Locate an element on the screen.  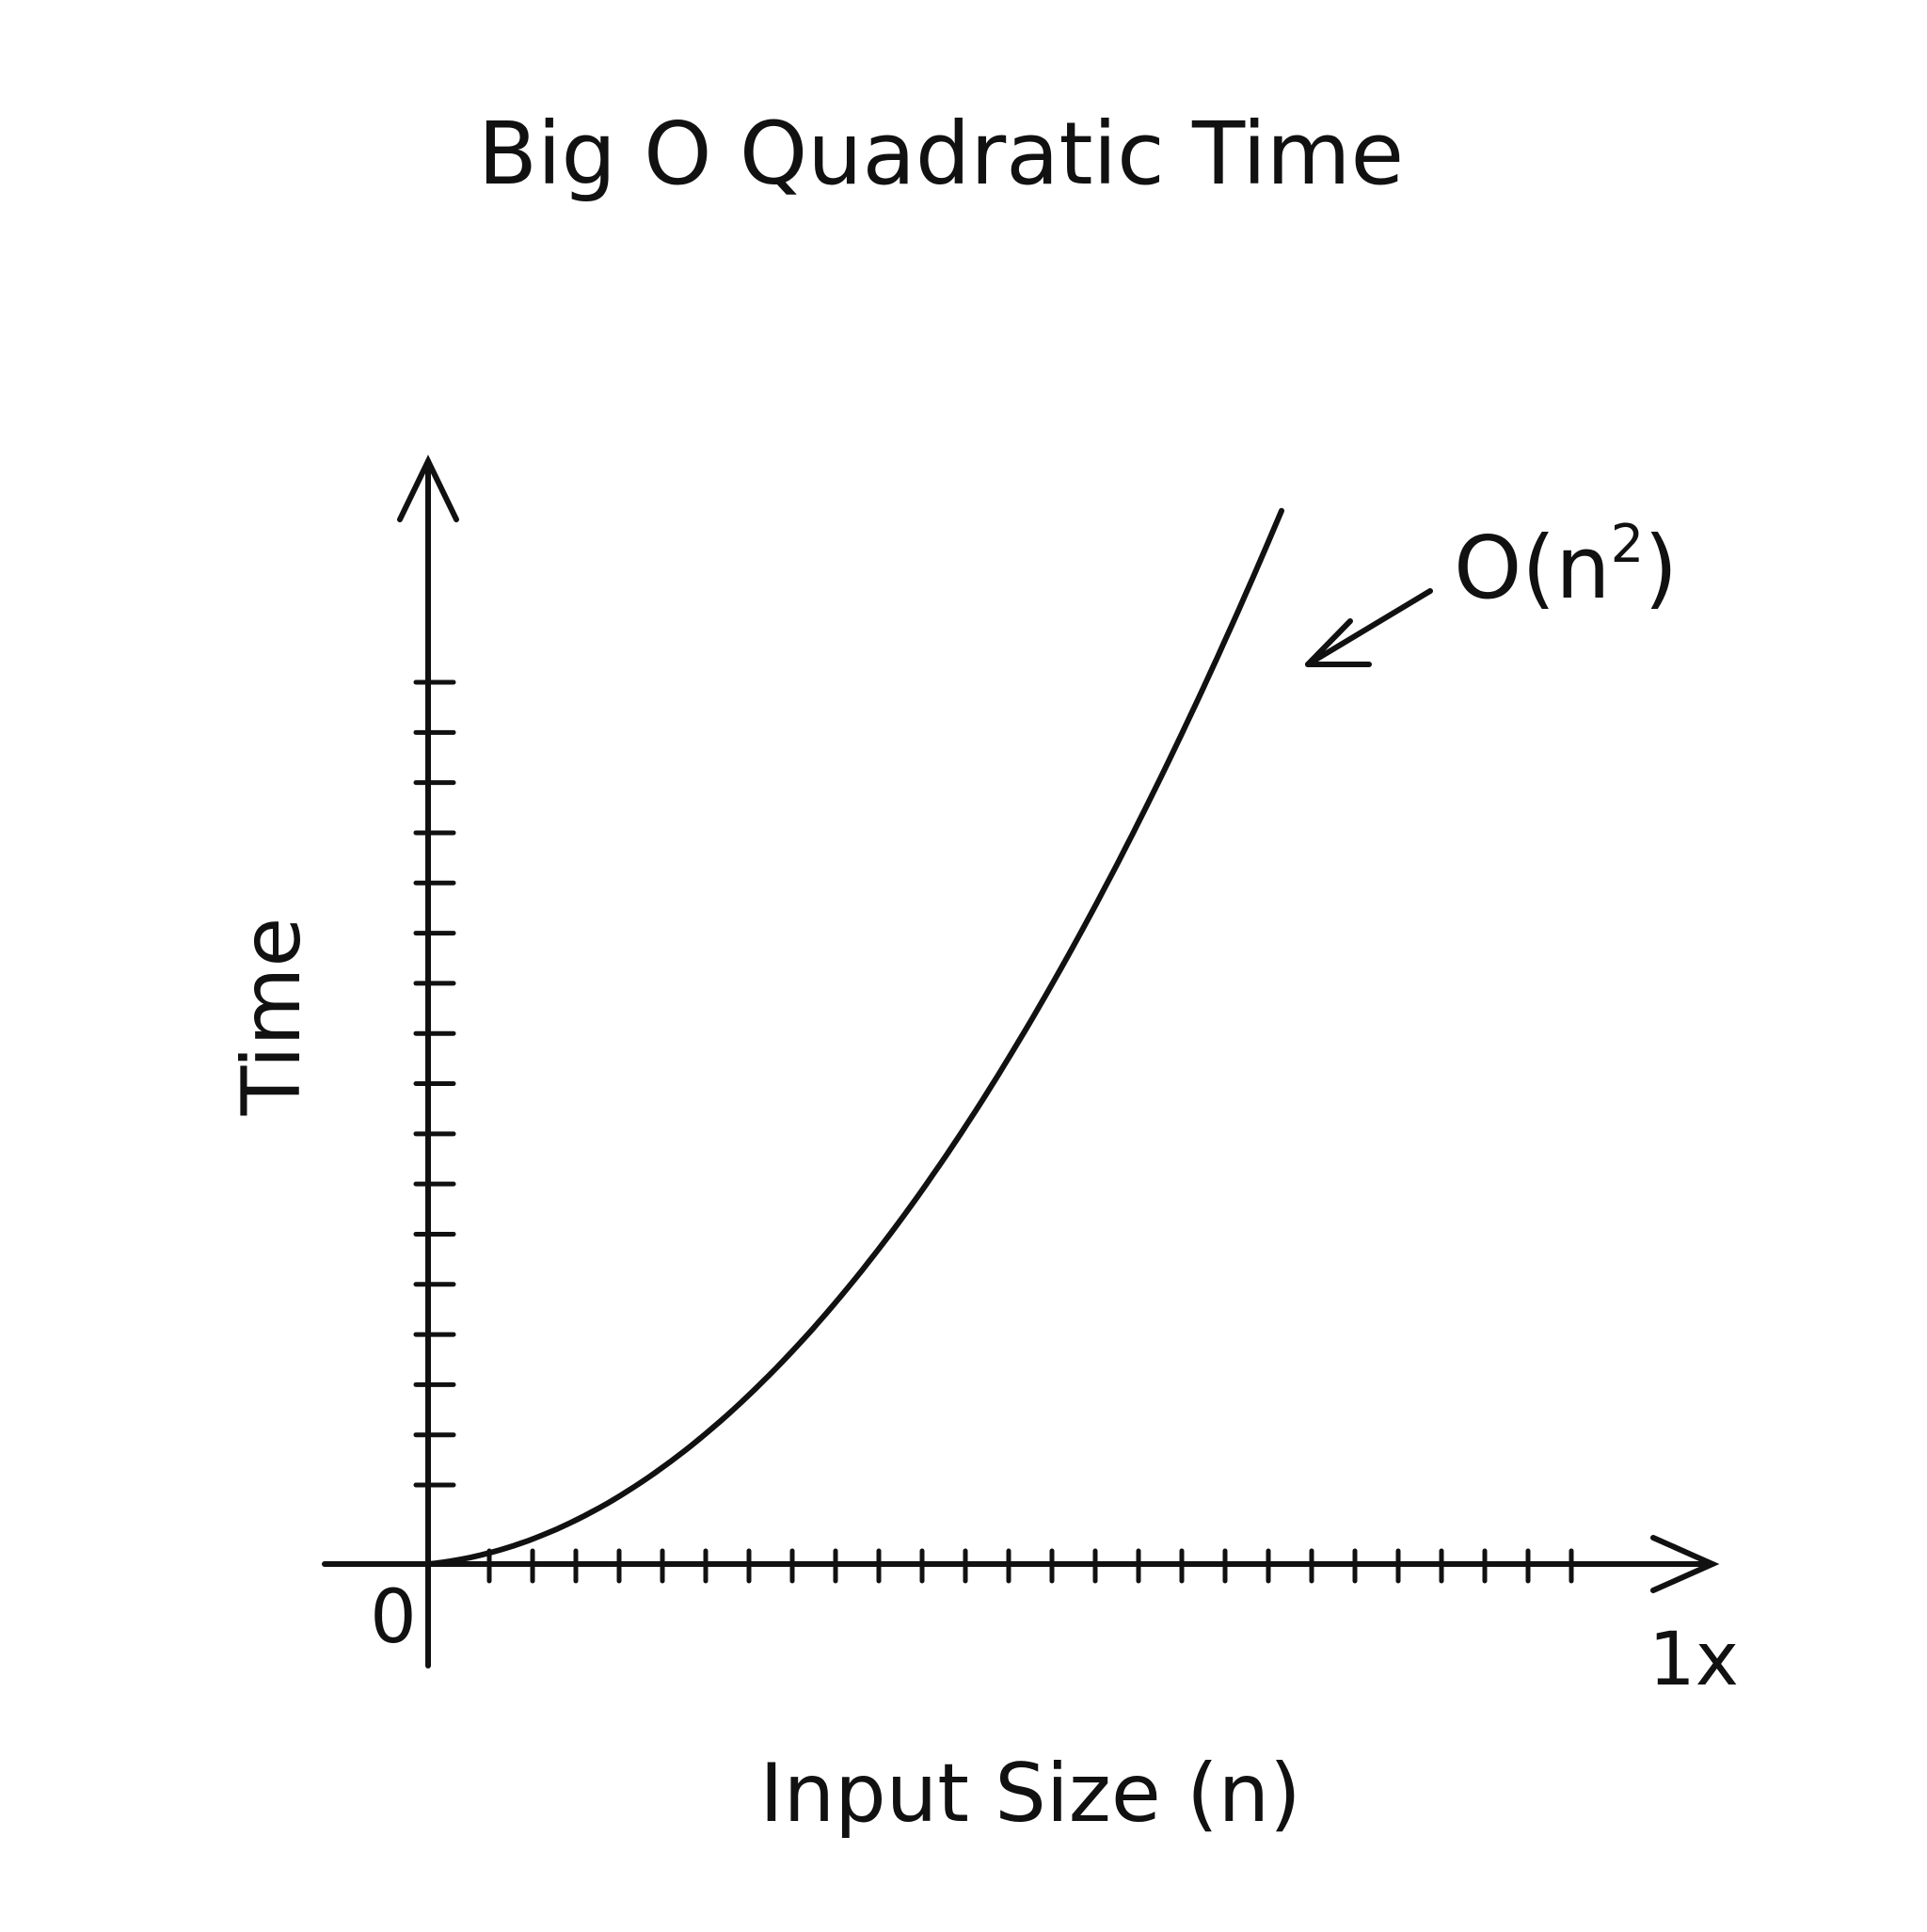
x-axis-label: Input Size (n) is located at coordinates (1030, 1794).